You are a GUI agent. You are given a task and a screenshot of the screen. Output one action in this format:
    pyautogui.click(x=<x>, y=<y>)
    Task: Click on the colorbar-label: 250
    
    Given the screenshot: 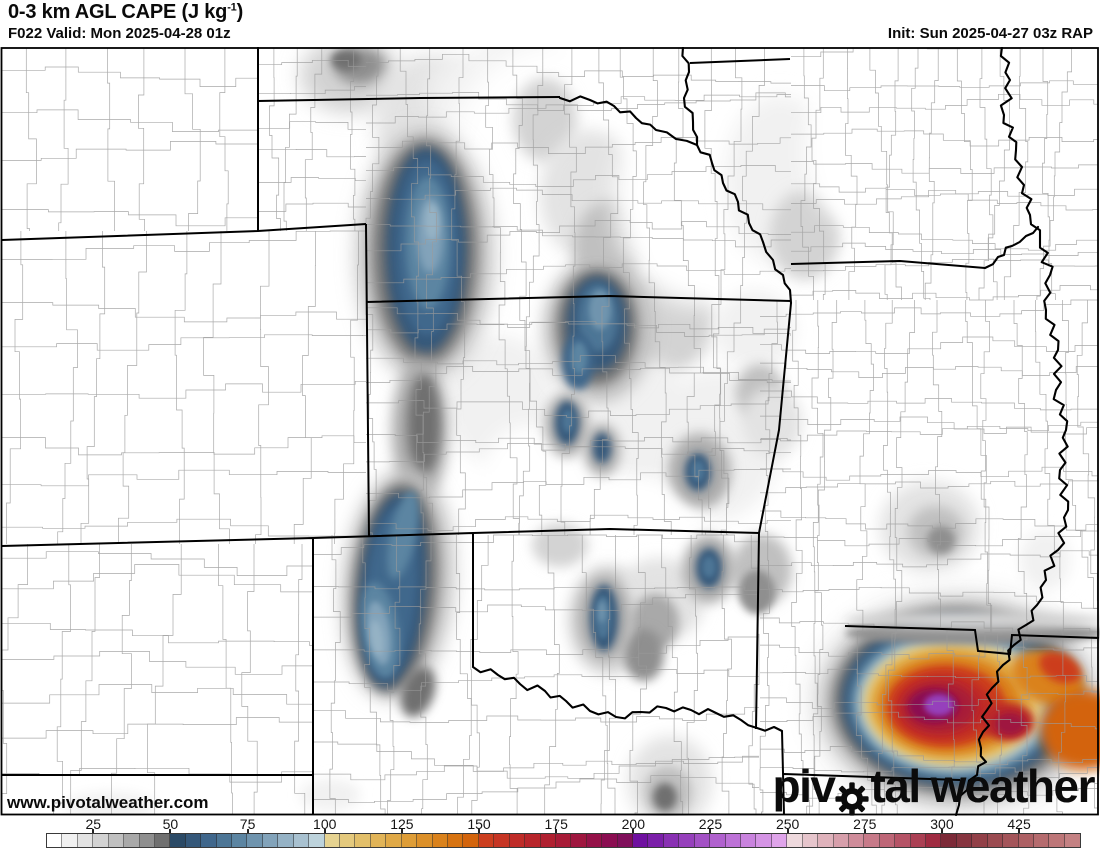 What is the action you would take?
    pyautogui.click(x=787, y=824)
    